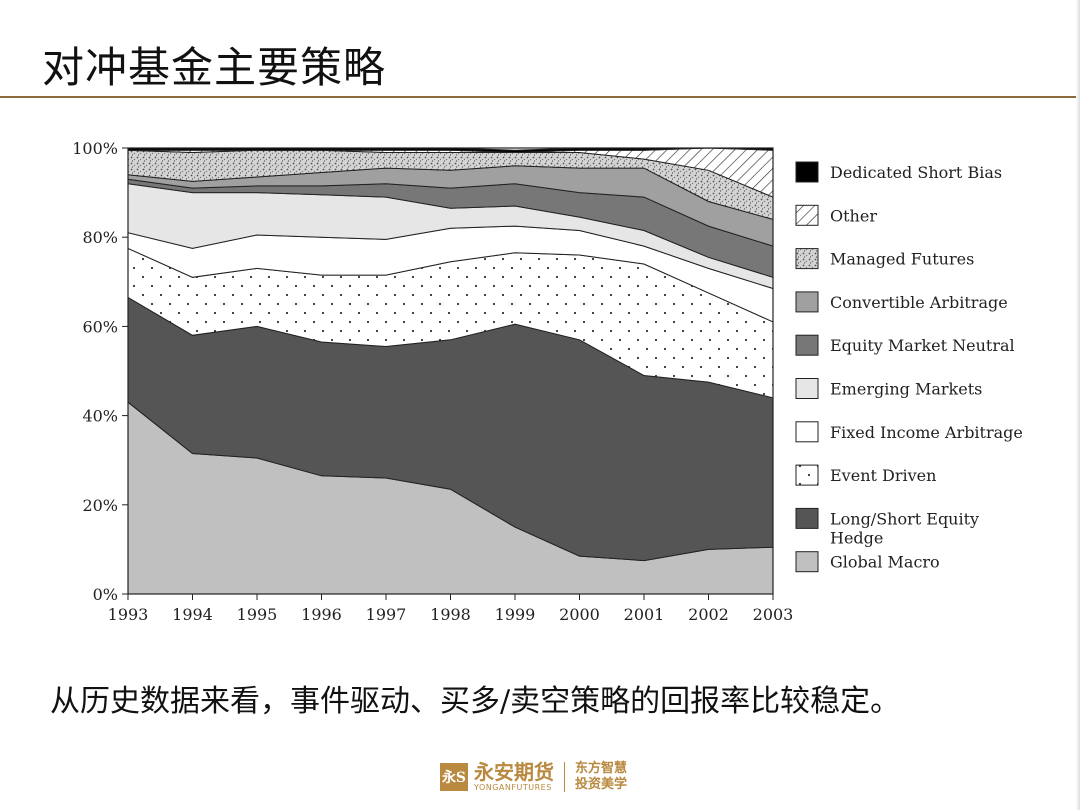  What do you see at coordinates (564, 777) in the screenshot?
I see `logo-separator` at bounding box center [564, 777].